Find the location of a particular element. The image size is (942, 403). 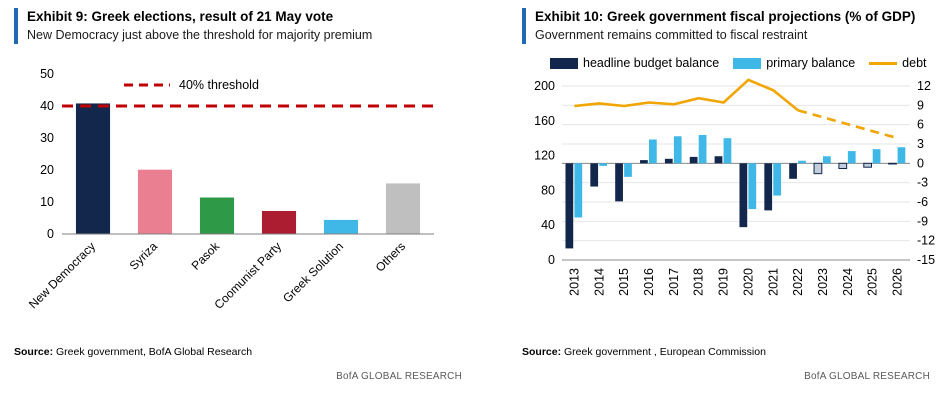

headline-budget-balance-swatch-icon is located at coordinates (564, 63).